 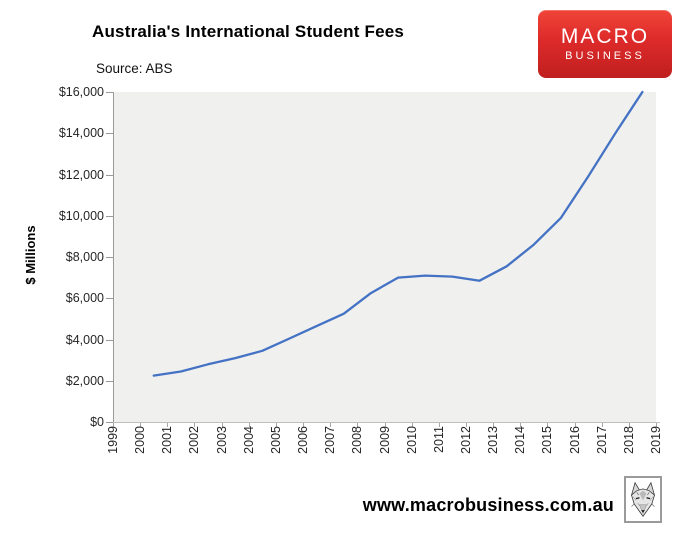 What do you see at coordinates (574, 440) in the screenshot?
I see `x-tick-label: 2016` at bounding box center [574, 440].